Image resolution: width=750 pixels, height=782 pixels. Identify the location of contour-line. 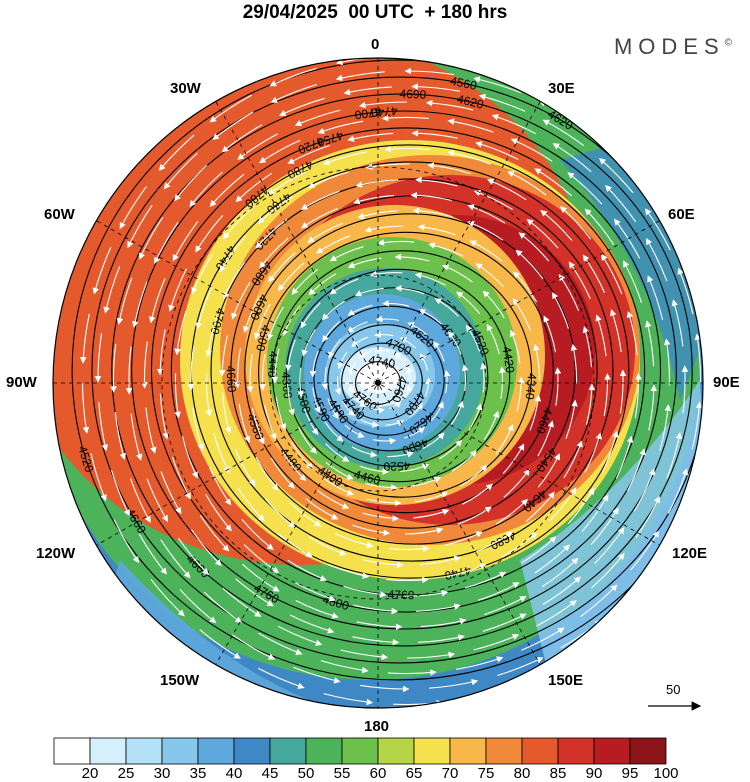
(406, 372).